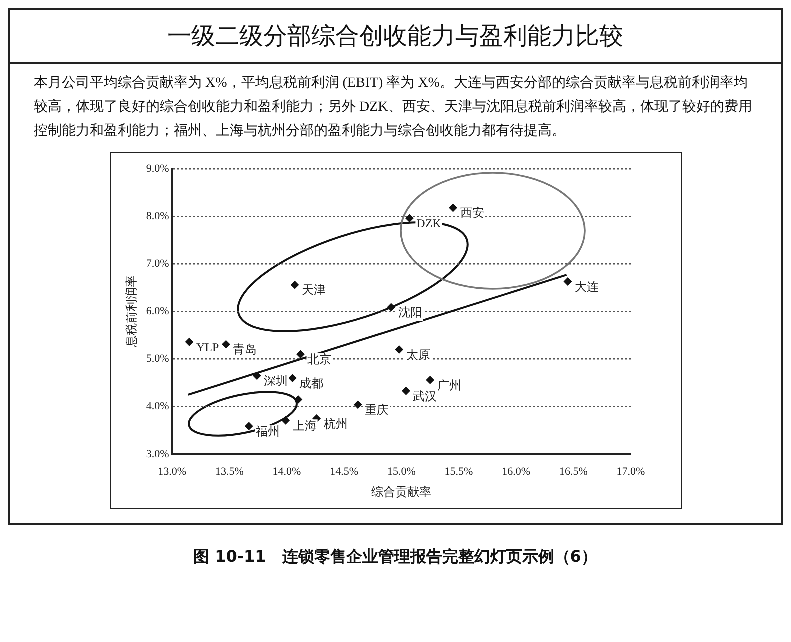 This screenshot has width=791, height=642. Describe the element at coordinates (458, 472) in the screenshot. I see `x-tick-label: 15.5%` at that location.